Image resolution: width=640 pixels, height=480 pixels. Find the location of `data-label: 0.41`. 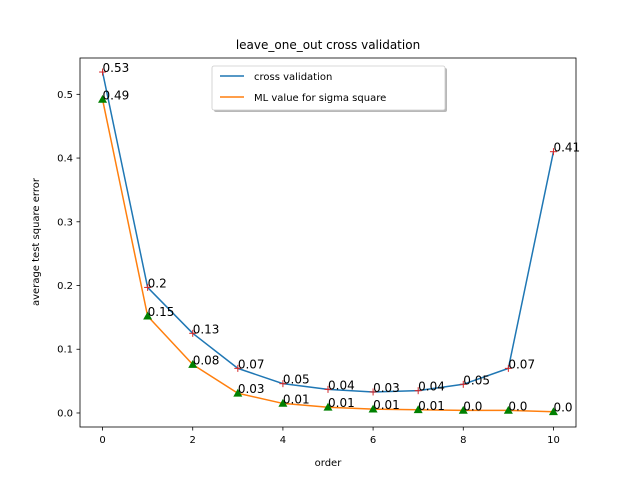

data-label: 0.41 is located at coordinates (566, 148).